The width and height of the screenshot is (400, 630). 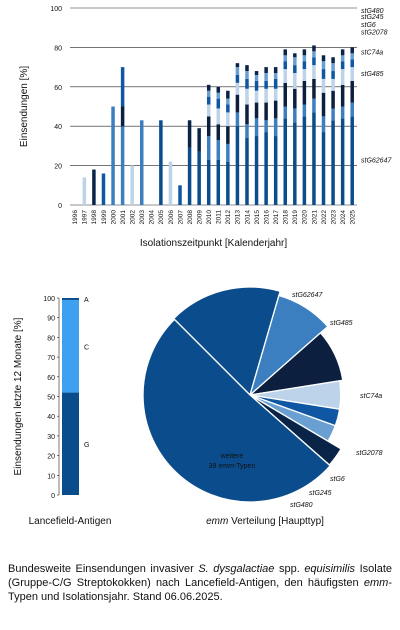 What do you see at coordinates (104, 217) in the screenshot?
I see `x-tick-label: 1999` at bounding box center [104, 217].